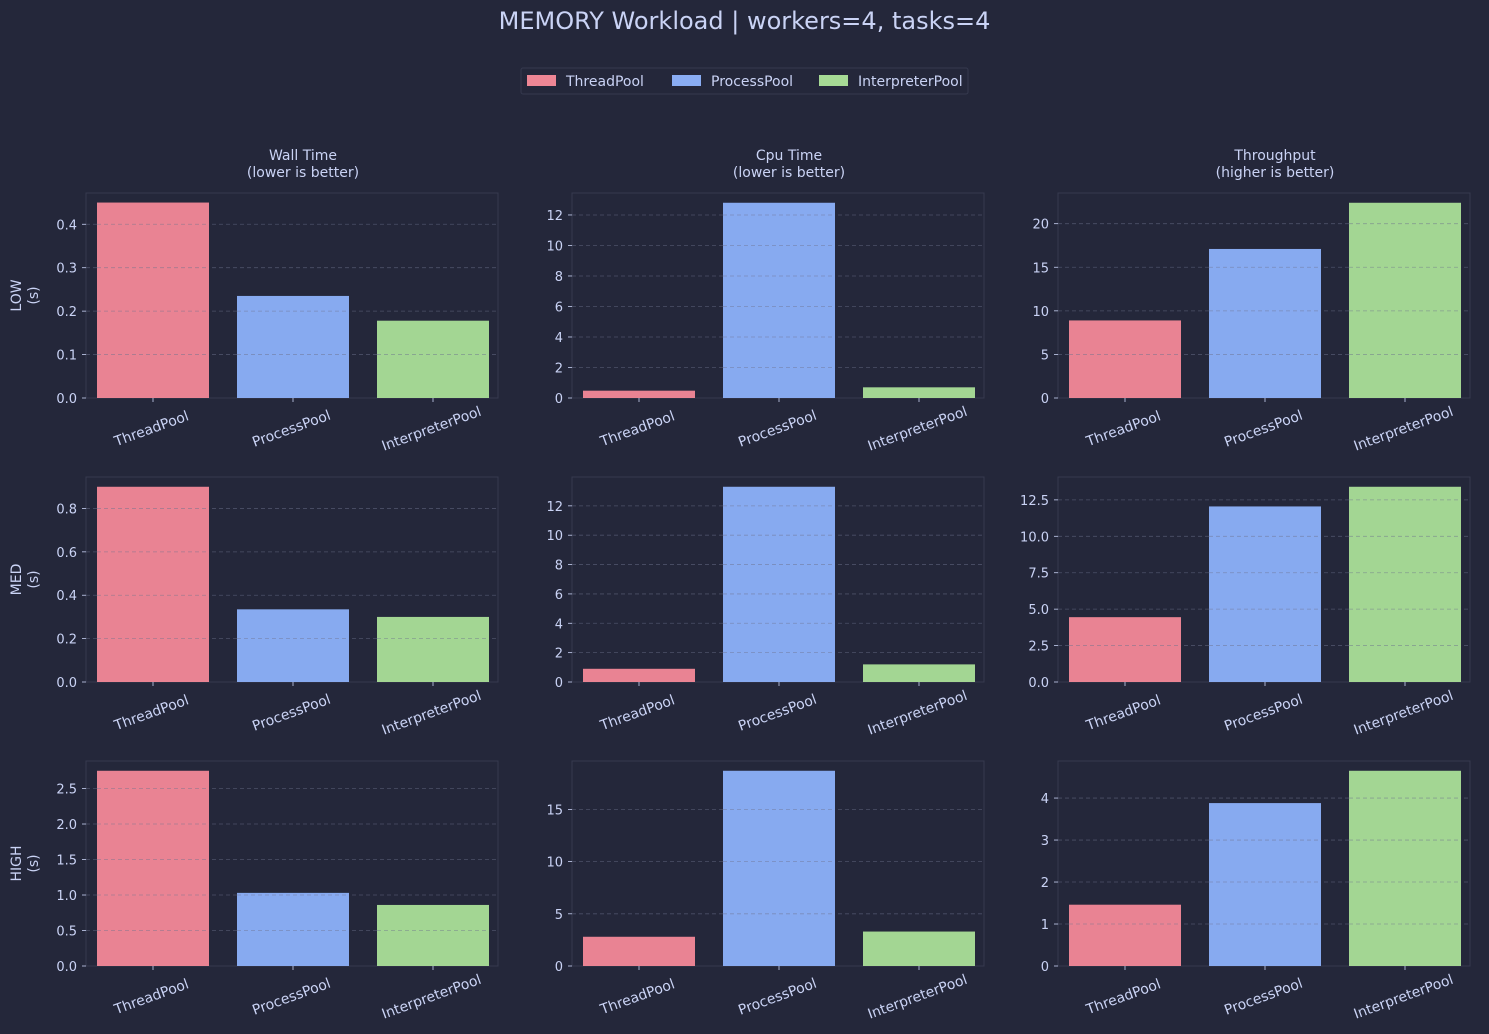 The image size is (1489, 1034). I want to click on y-tick-label: 10.0, so click(1034, 537).